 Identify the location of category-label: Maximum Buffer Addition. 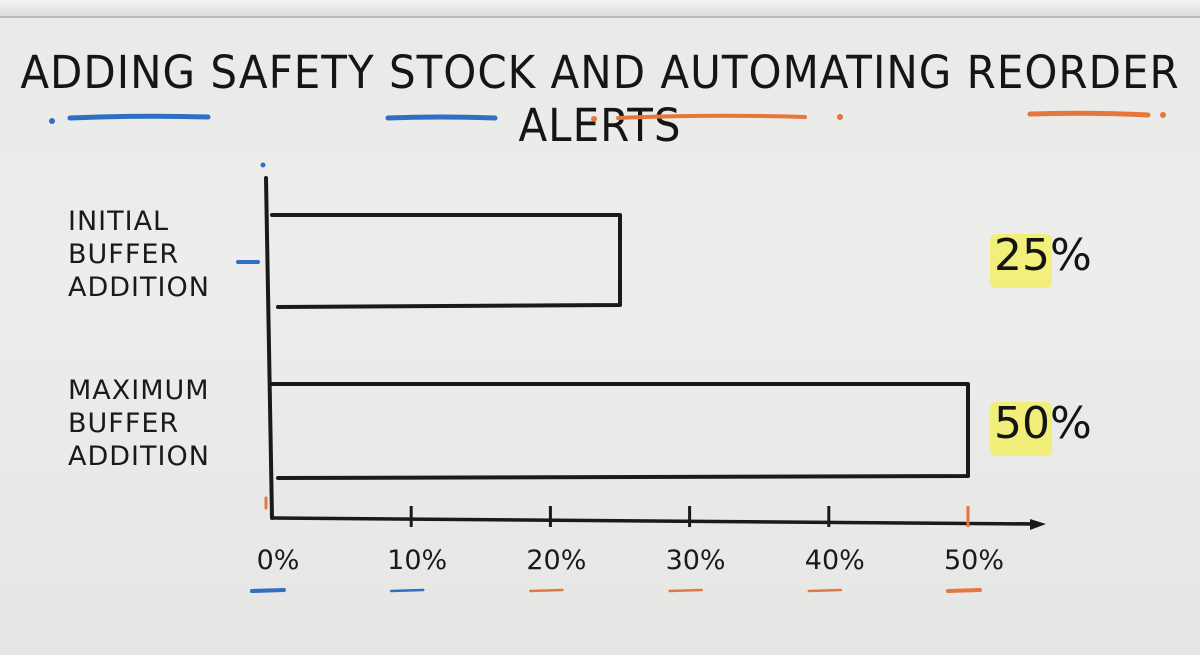
(139, 423).